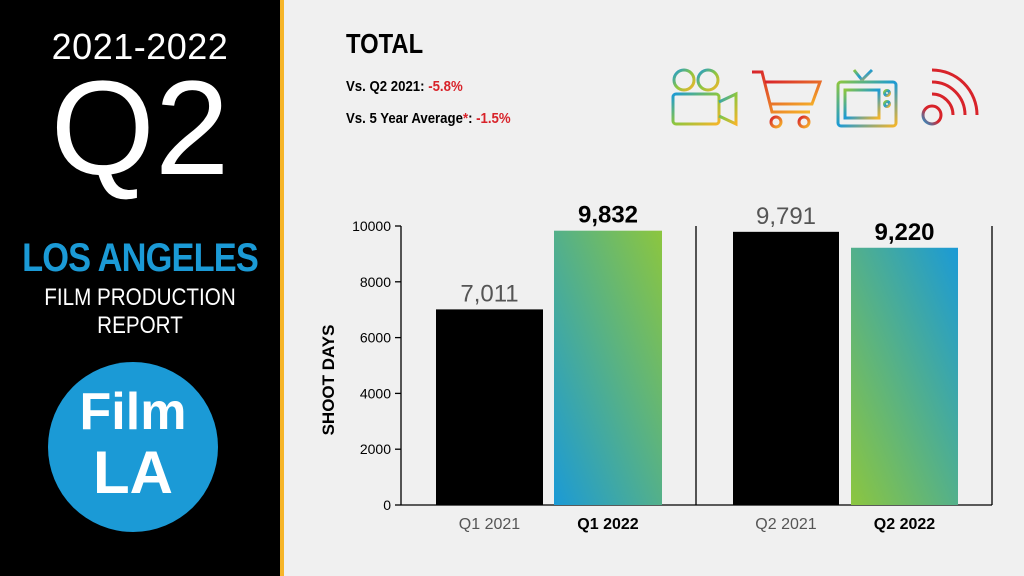  I want to click on sidebar-divider, so click(282, 288).